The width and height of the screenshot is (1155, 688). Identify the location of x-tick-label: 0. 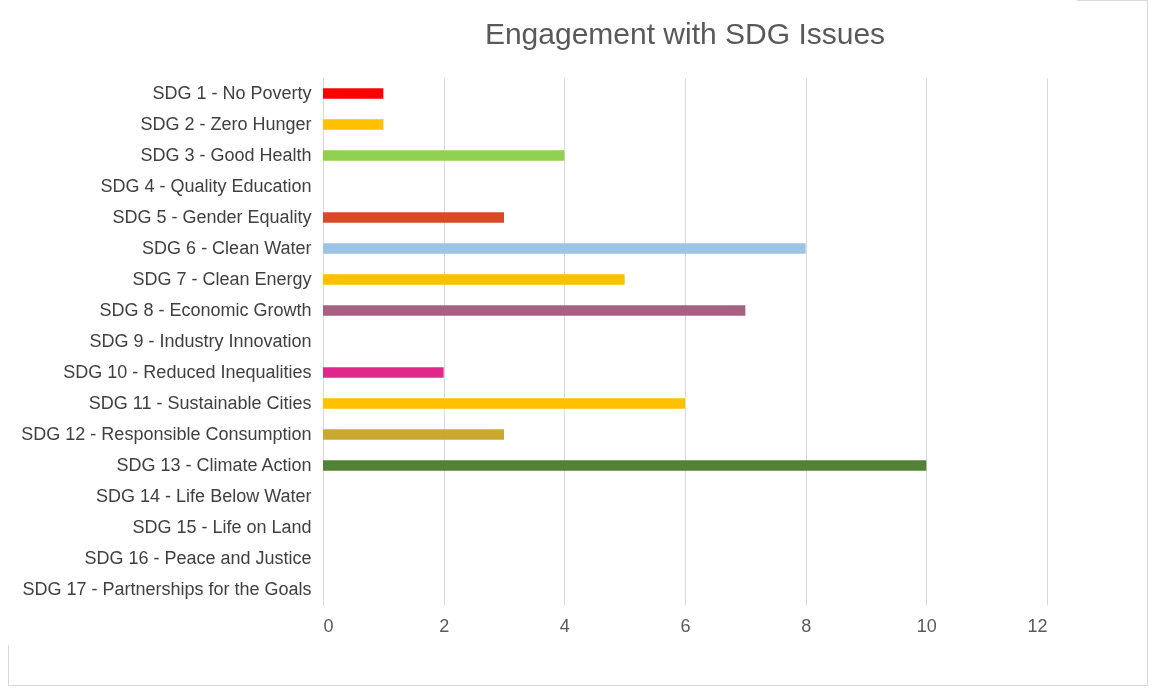
(328, 625).